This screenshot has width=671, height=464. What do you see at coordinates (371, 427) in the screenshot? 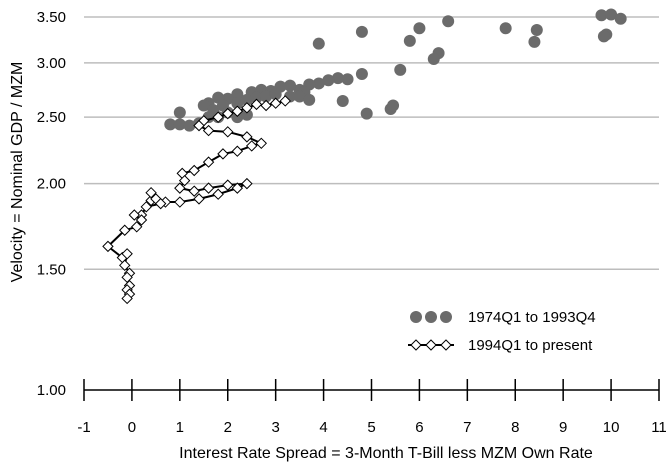
I see `x-tick-label: 5` at bounding box center [371, 427].